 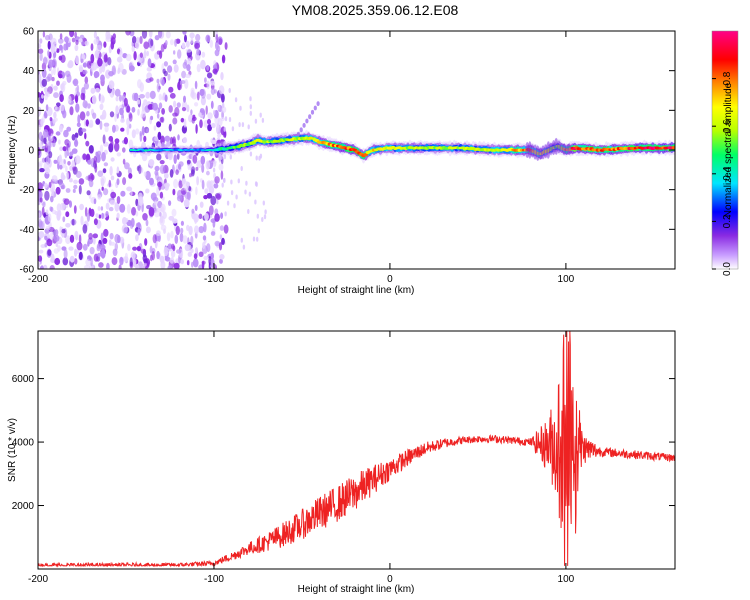 What do you see at coordinates (12, 150) in the screenshot?
I see `spectrogram-y-label: Frequency (Hz)` at bounding box center [12, 150].